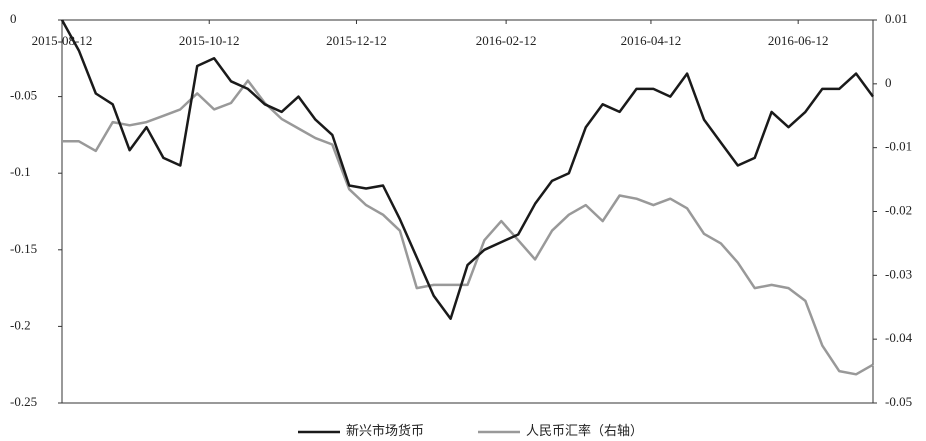 The height and width of the screenshot is (441, 926). What do you see at coordinates (385, 430) in the screenshot?
I see `legend-label: 新兴市场货币` at bounding box center [385, 430].